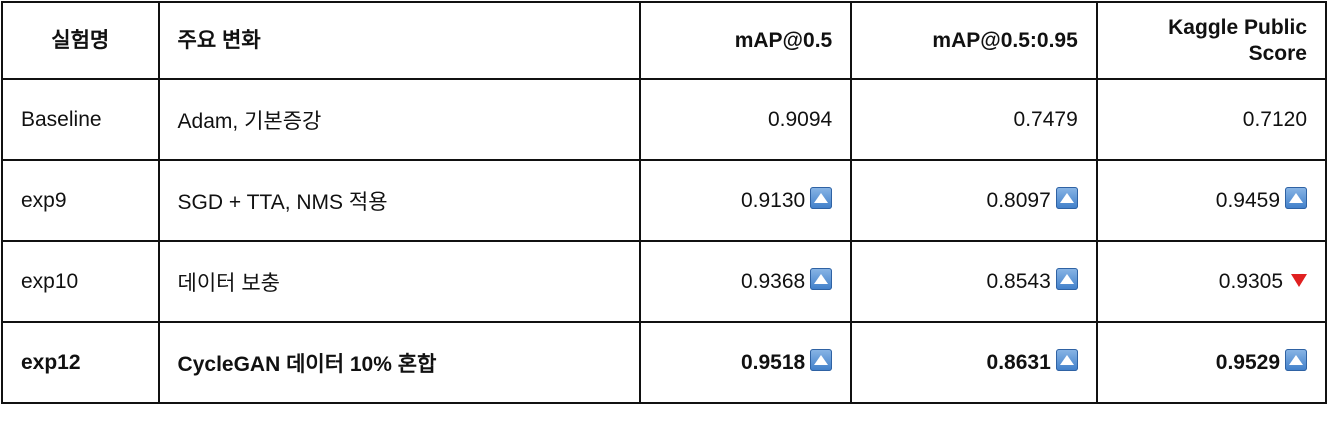  Describe the element at coordinates (1299, 280) in the screenshot. I see `down-arrow-icon` at that location.